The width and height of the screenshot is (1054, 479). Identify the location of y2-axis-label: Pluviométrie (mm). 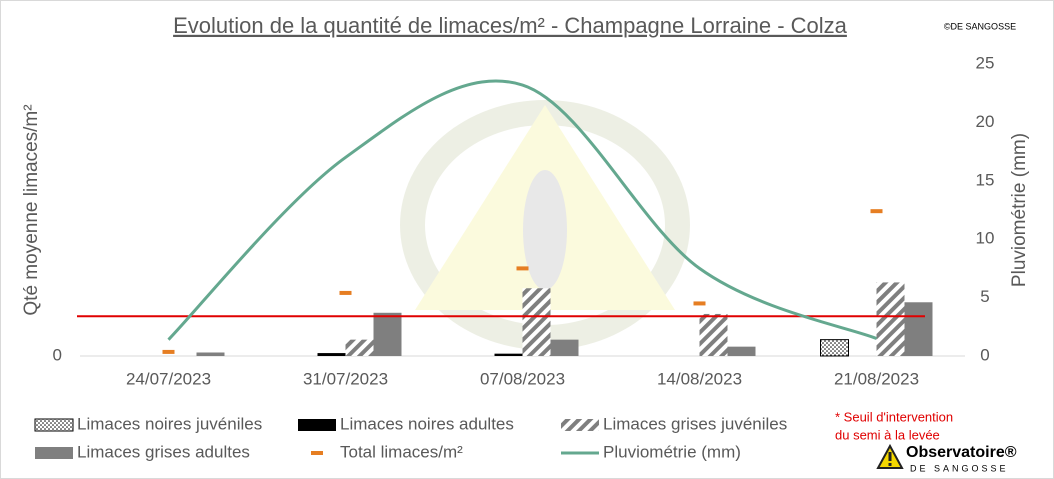
(1019, 210).